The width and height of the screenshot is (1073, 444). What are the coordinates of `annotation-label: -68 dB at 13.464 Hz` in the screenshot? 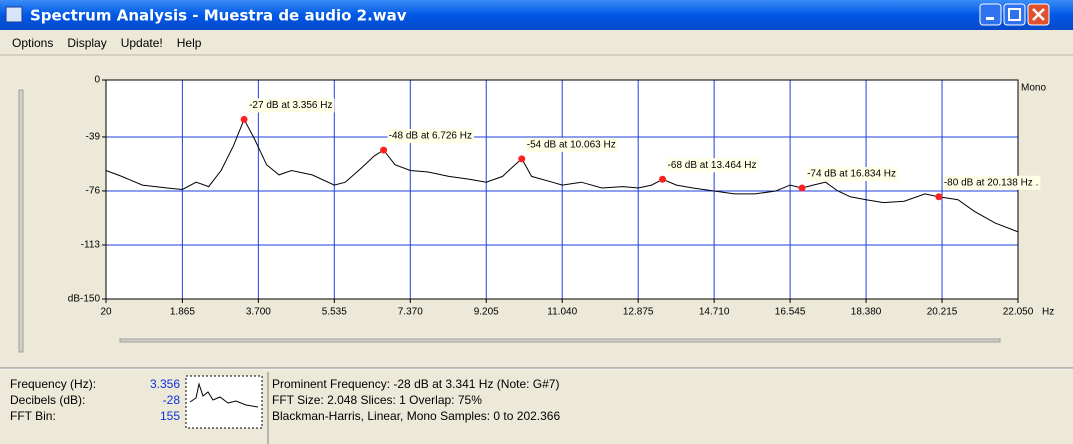 It's located at (712, 165).